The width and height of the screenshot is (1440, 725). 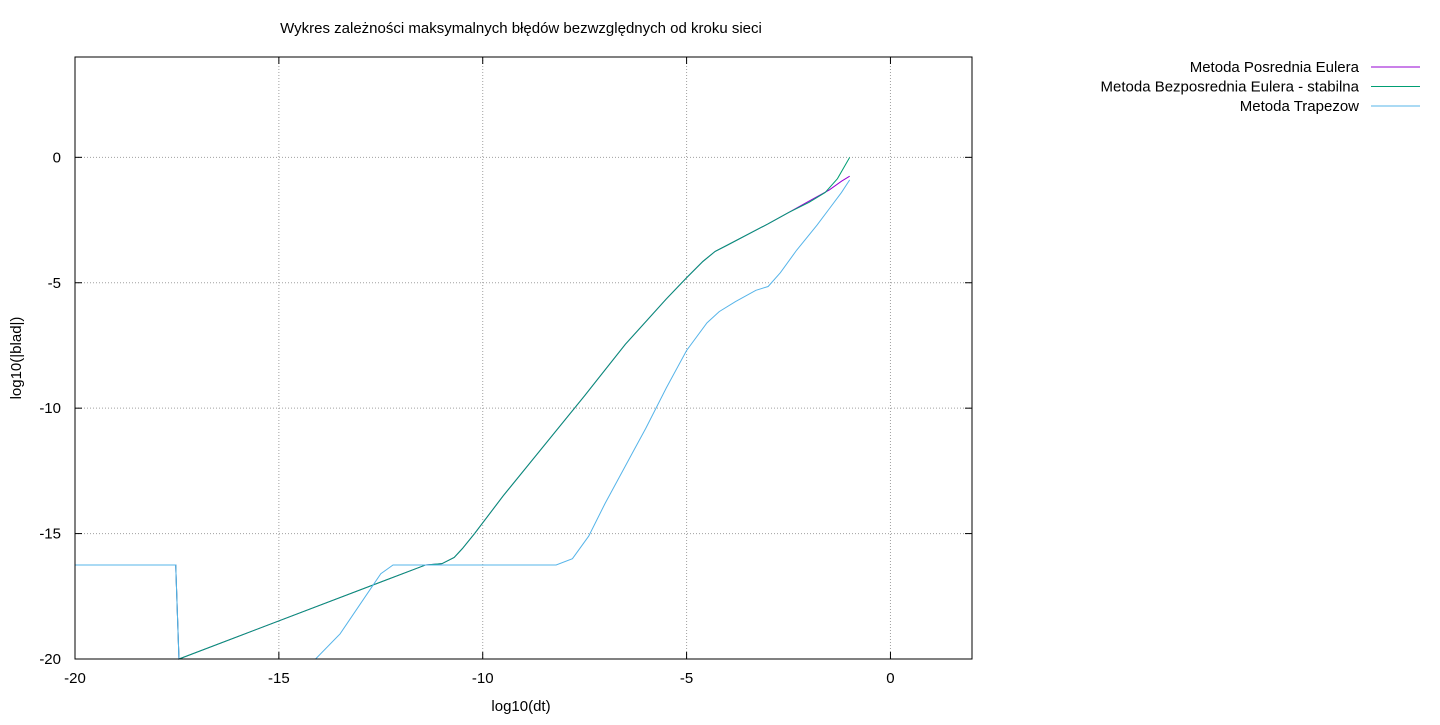 I want to click on x-tick-label: -20, so click(x=75, y=678).